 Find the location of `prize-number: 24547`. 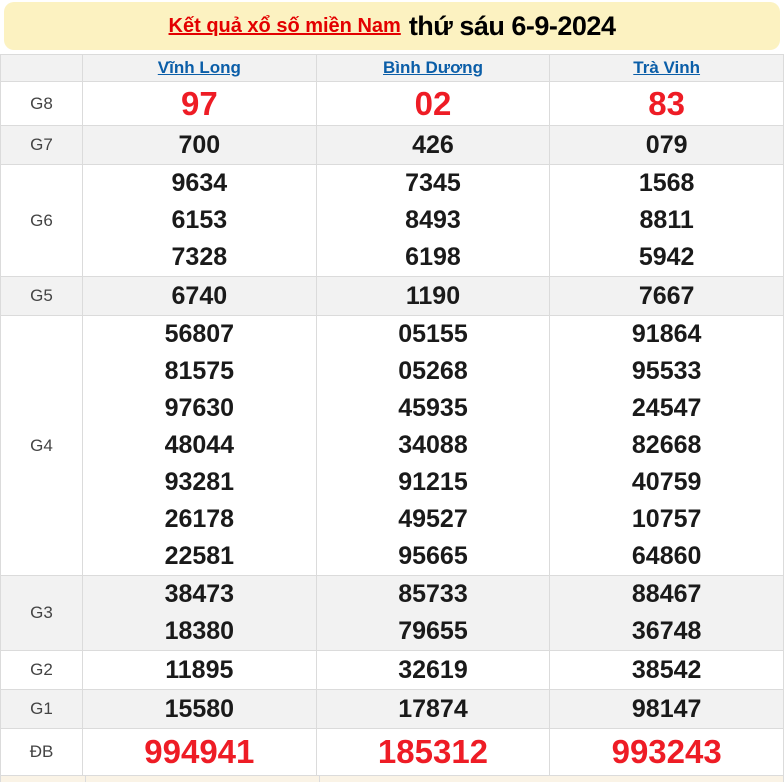

prize-number: 24547 is located at coordinates (666, 408).